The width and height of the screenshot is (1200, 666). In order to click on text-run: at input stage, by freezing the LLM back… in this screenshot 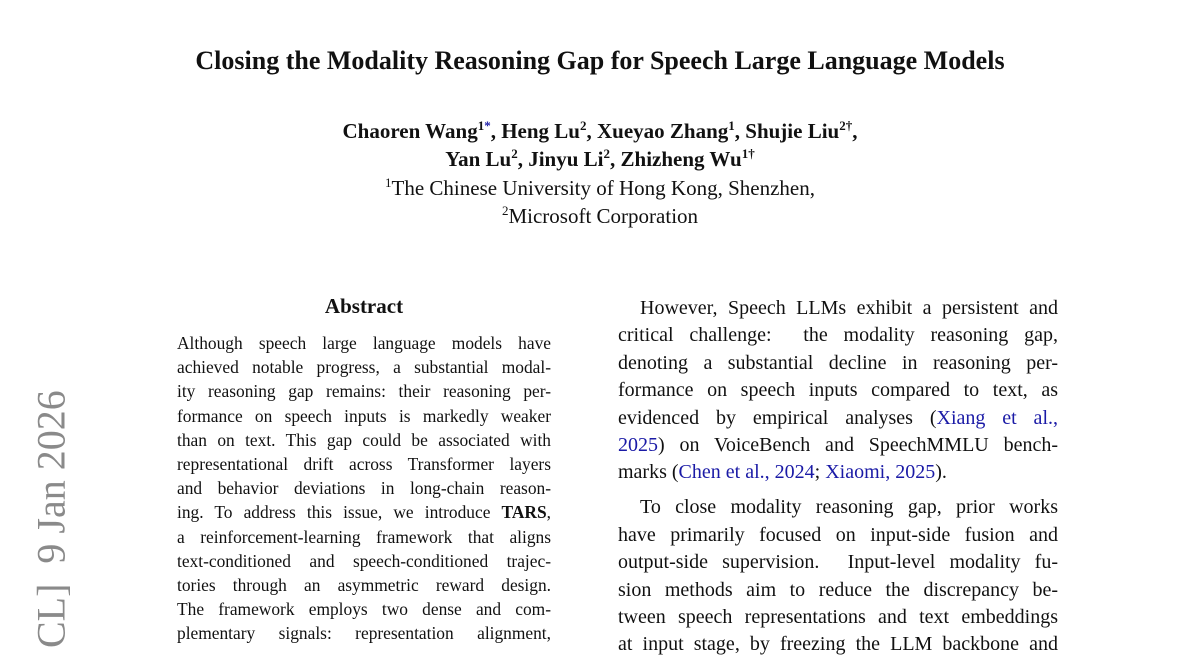, I will do `click(838, 644)`.